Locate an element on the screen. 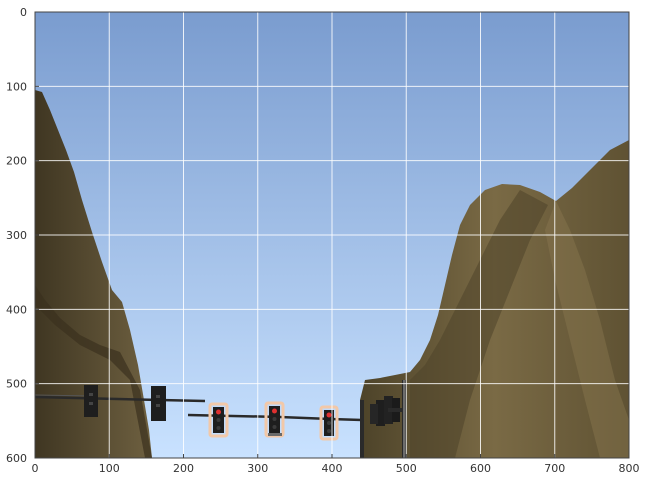 The image size is (646, 483). x-axis: 0 100 200 300 400 500 600 700 800 is located at coordinates (336, 464).